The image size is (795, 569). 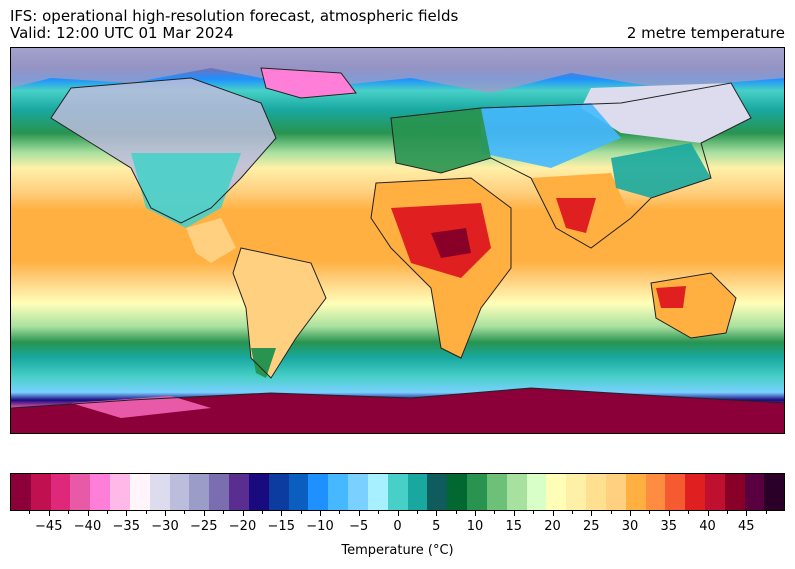 What do you see at coordinates (436, 526) in the screenshot?
I see `tick-label: 5` at bounding box center [436, 526].